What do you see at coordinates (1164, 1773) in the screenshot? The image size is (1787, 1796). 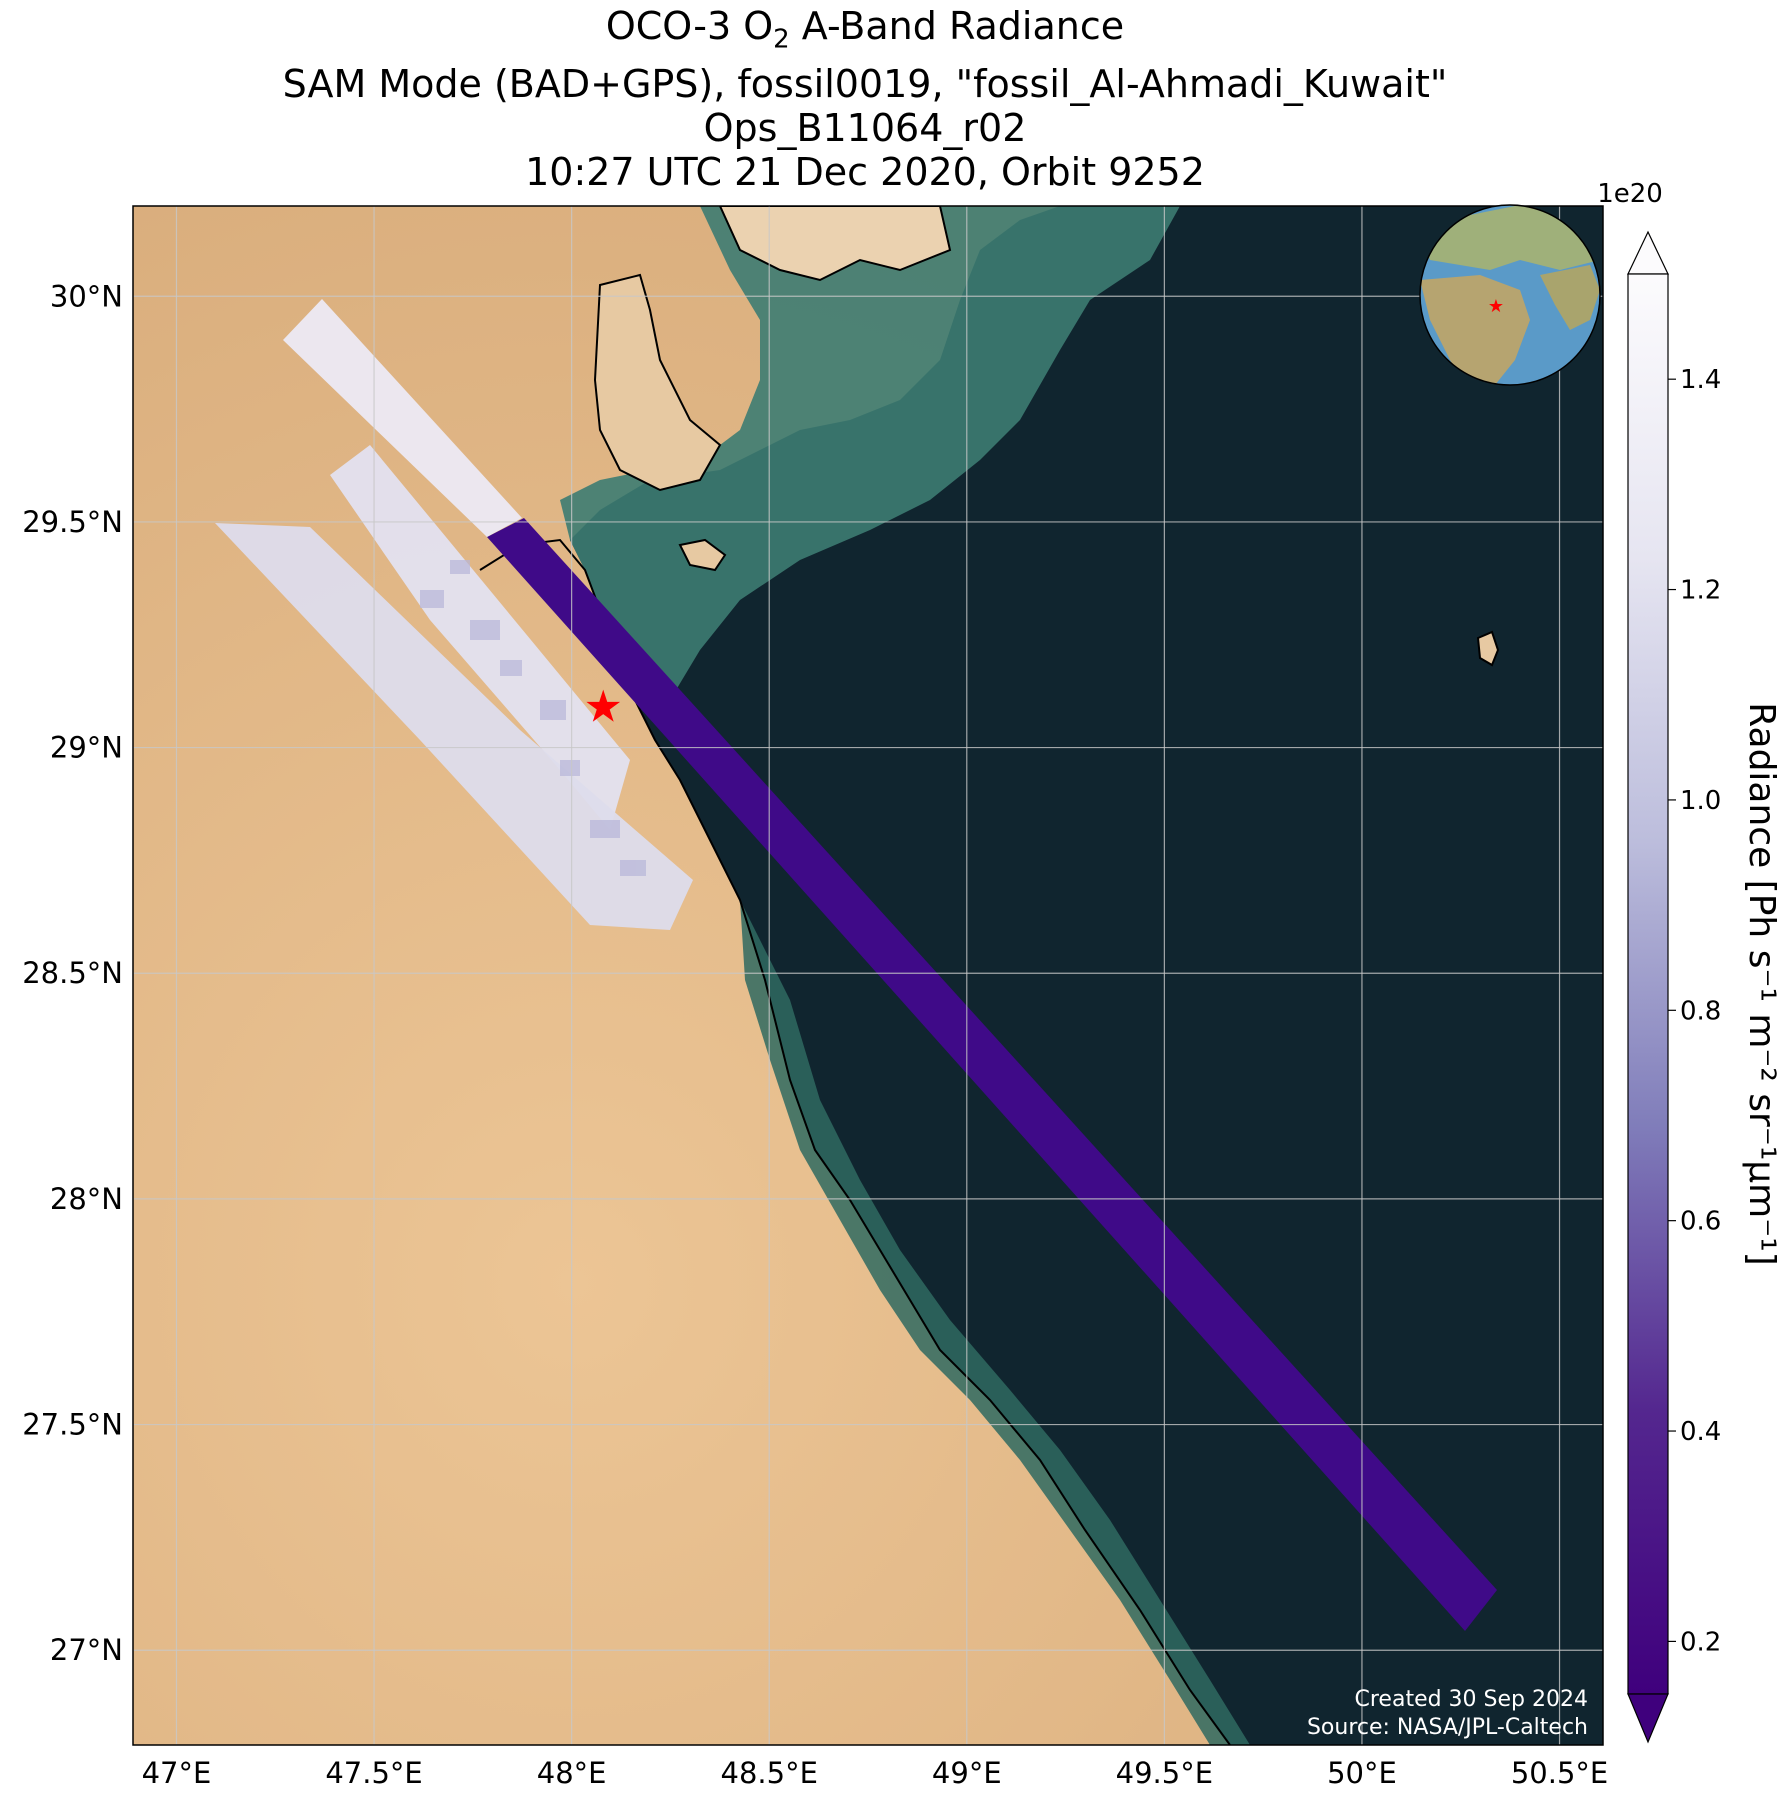 I see `lon-tick-label: 49.5°E` at bounding box center [1164, 1773].